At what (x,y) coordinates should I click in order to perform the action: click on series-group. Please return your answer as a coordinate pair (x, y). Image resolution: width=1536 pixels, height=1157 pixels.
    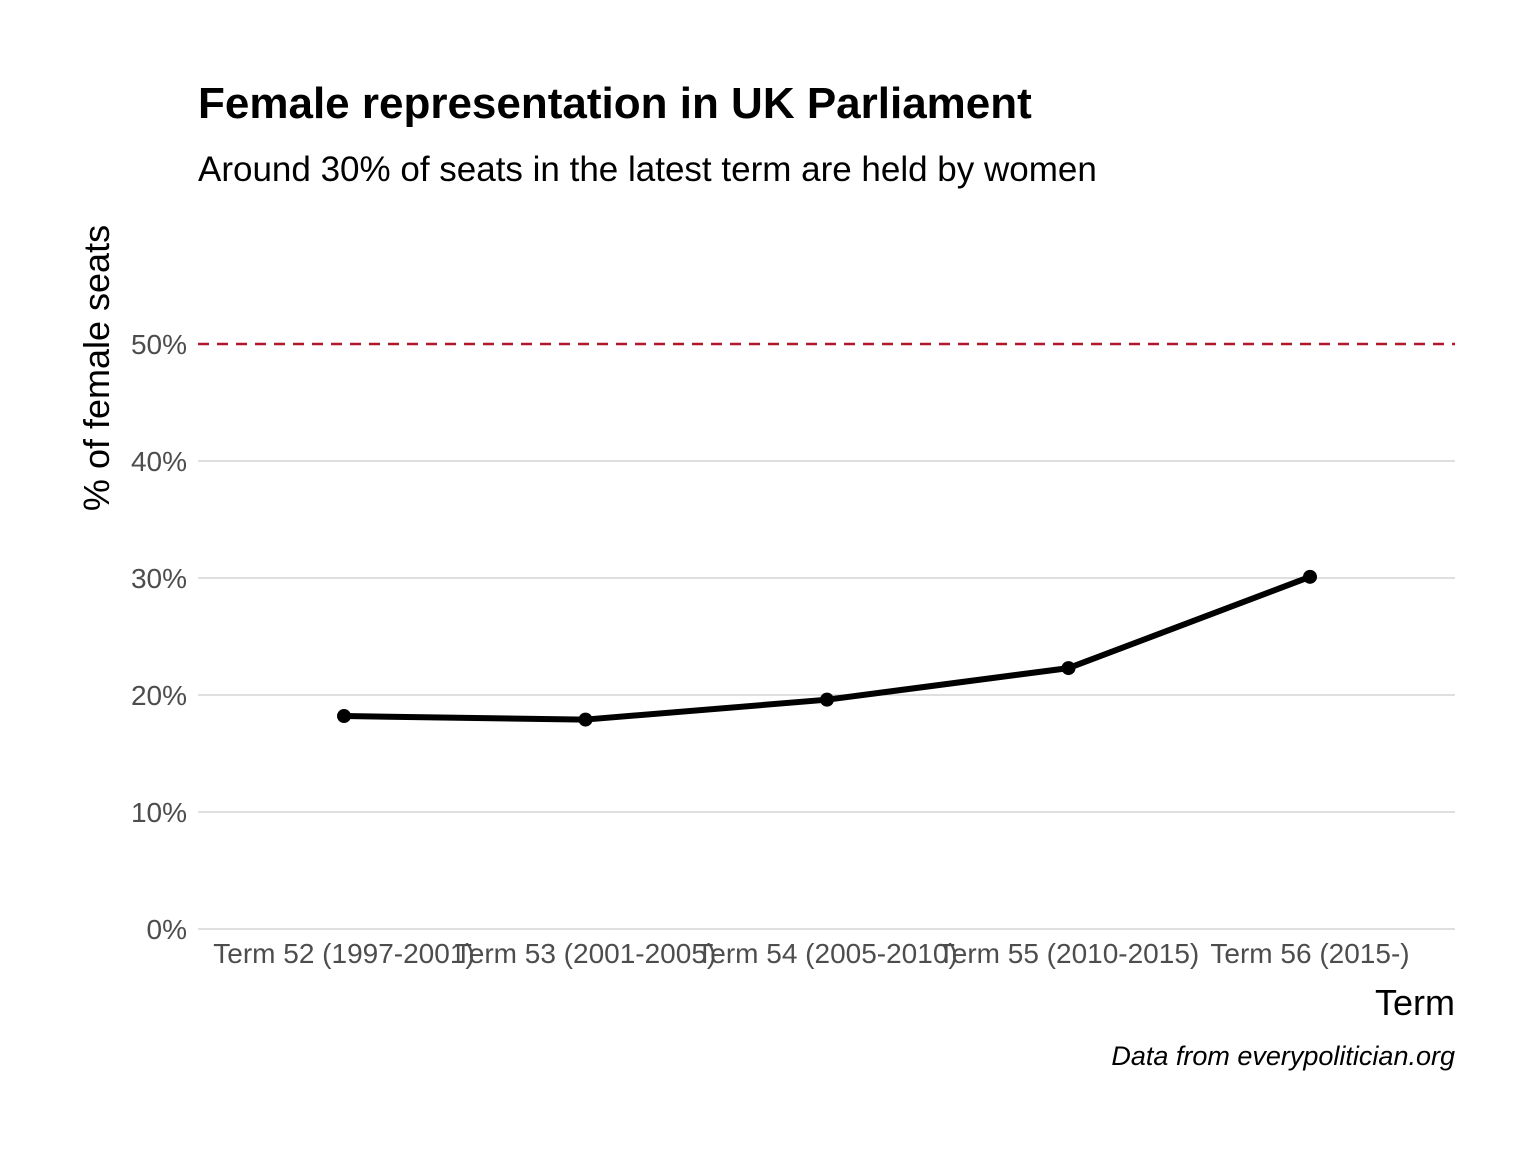
    Looking at the image, I should click on (827, 648).